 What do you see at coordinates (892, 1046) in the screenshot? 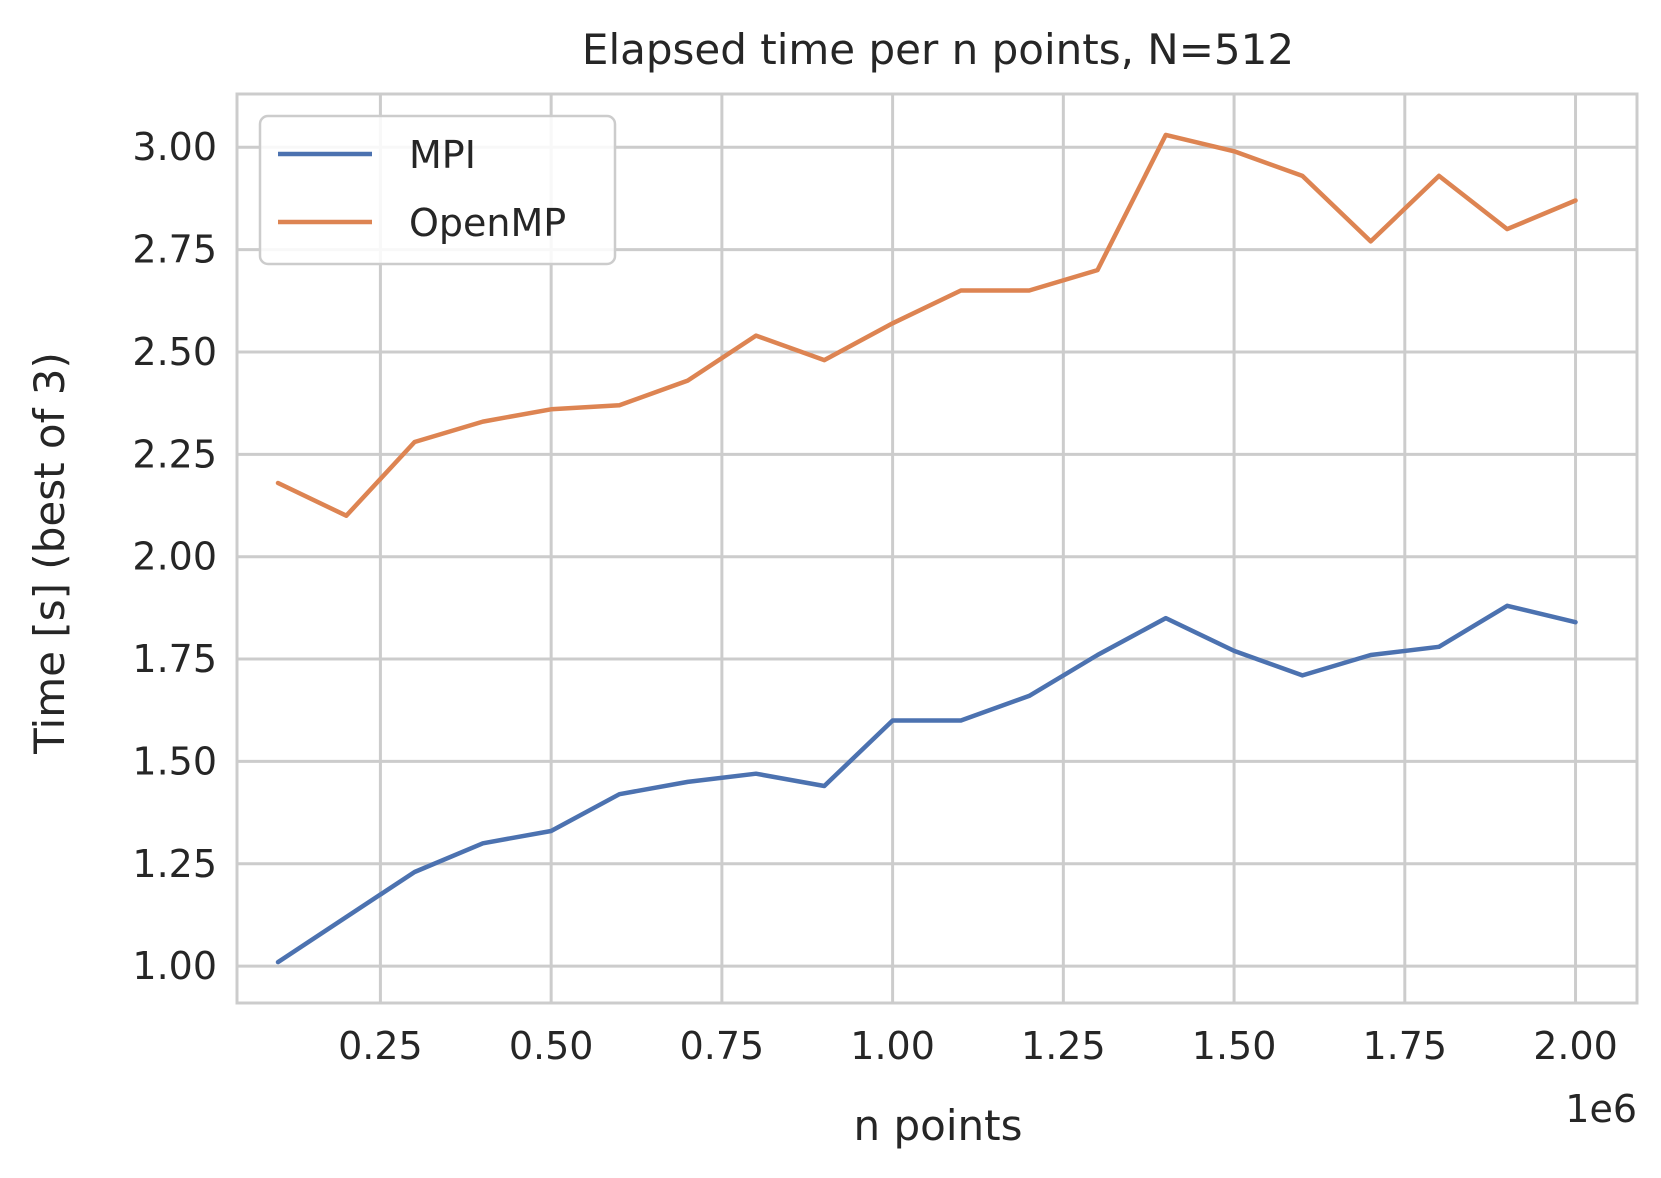
I see `x-tick-label: 1.00` at bounding box center [892, 1046].